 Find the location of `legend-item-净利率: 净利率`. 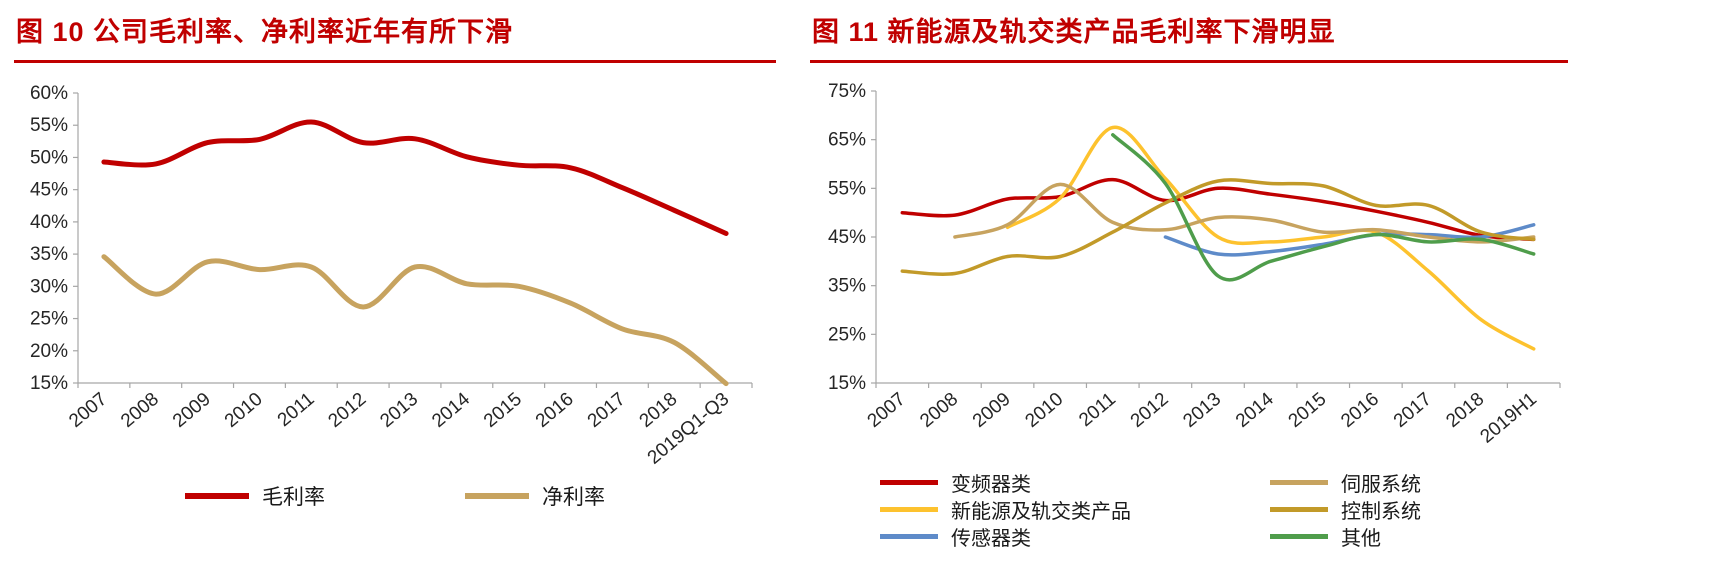

legend-item-净利率: 净利率 is located at coordinates (535, 496).